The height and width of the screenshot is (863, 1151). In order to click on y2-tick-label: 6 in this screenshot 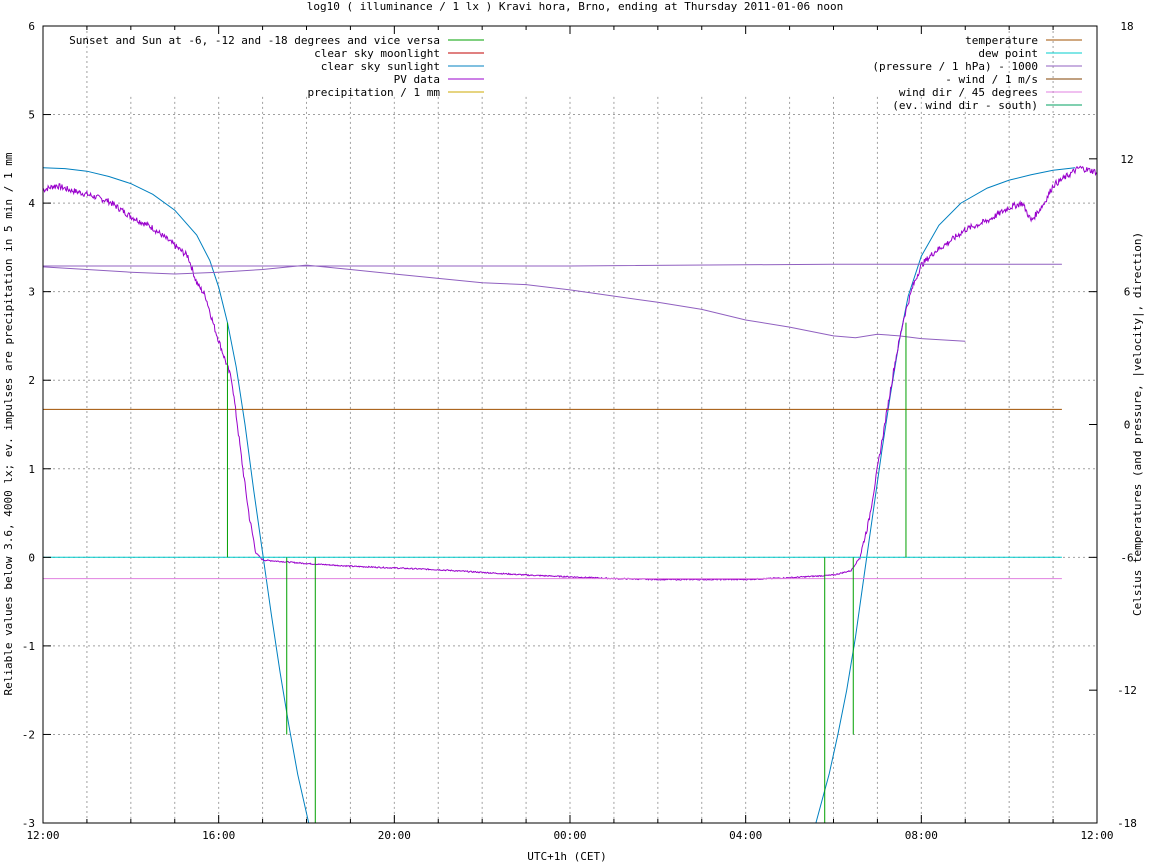, I will do `click(1127, 292)`.